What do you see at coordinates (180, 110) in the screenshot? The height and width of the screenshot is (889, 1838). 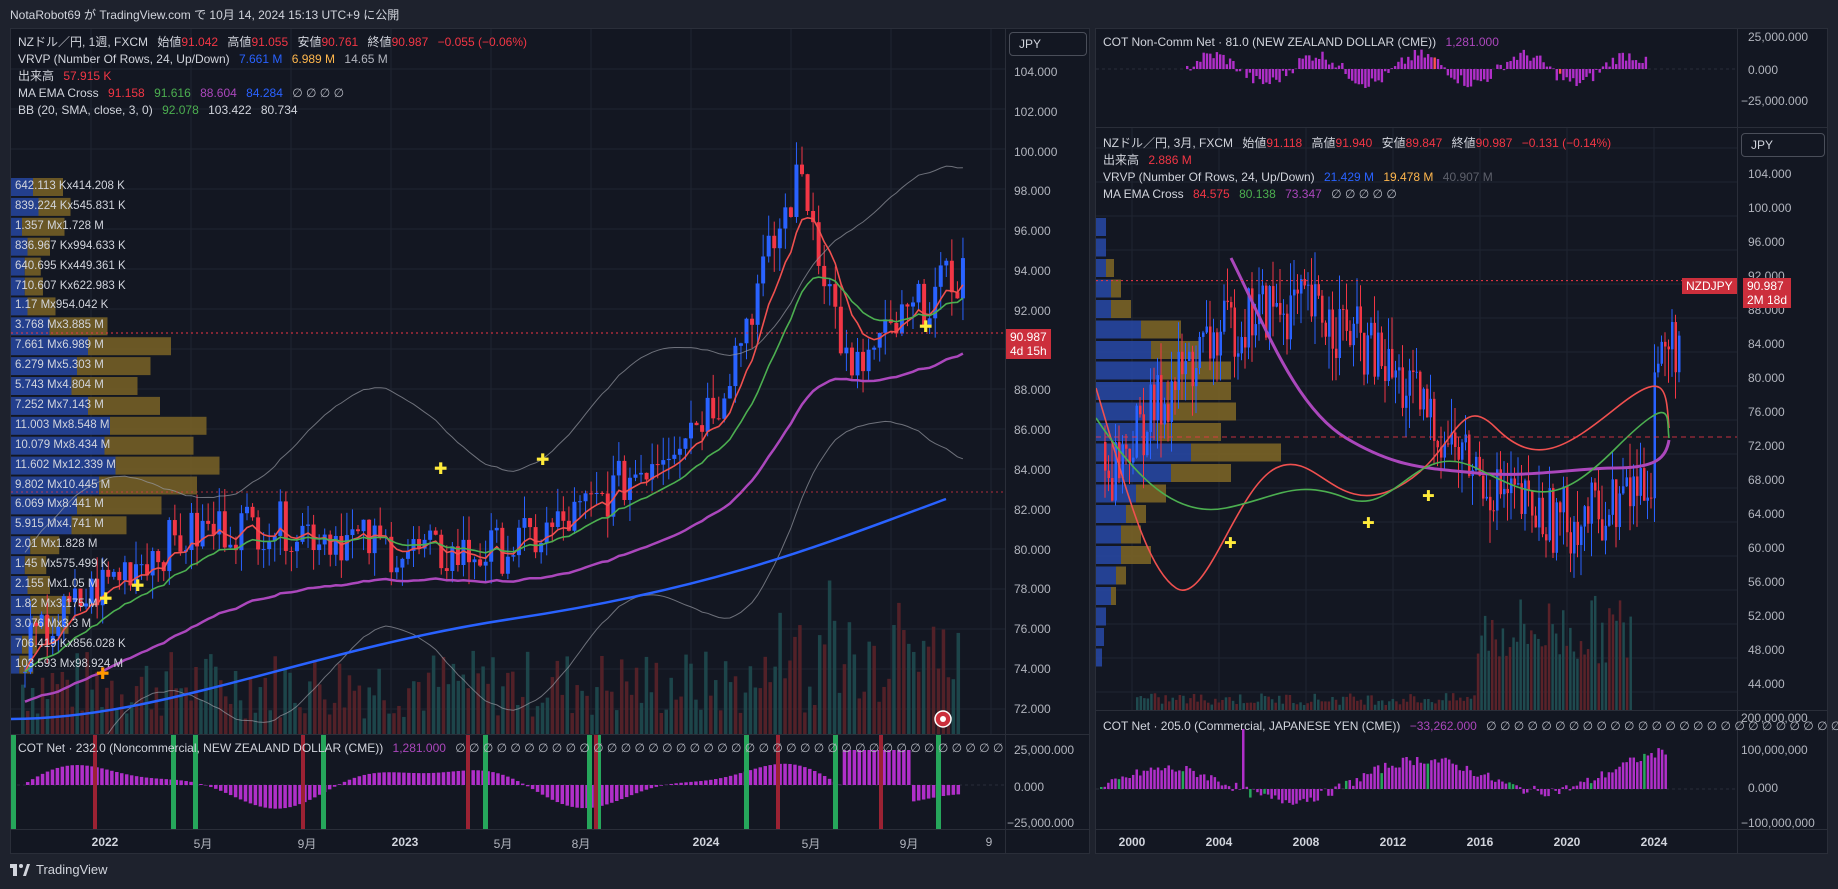 I see `bb-basis: 92.078` at bounding box center [180, 110].